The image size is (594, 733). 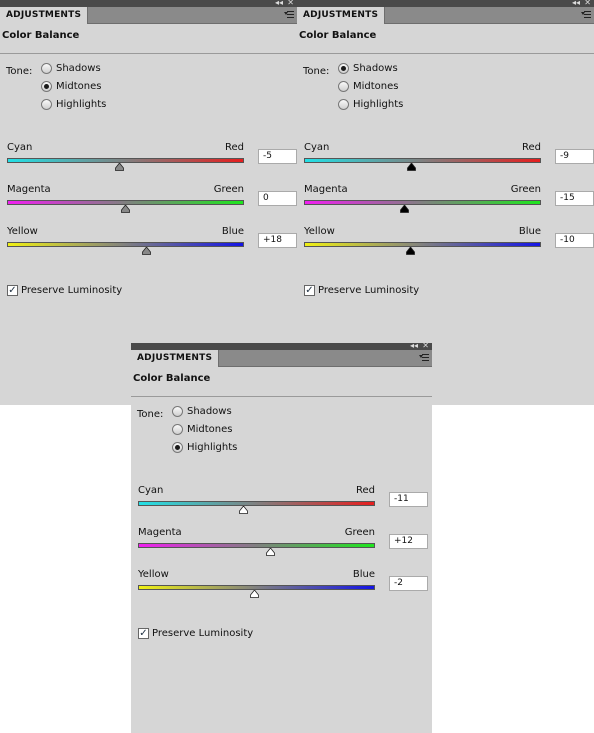 I want to click on tone-label: Tone:, so click(x=19, y=71).